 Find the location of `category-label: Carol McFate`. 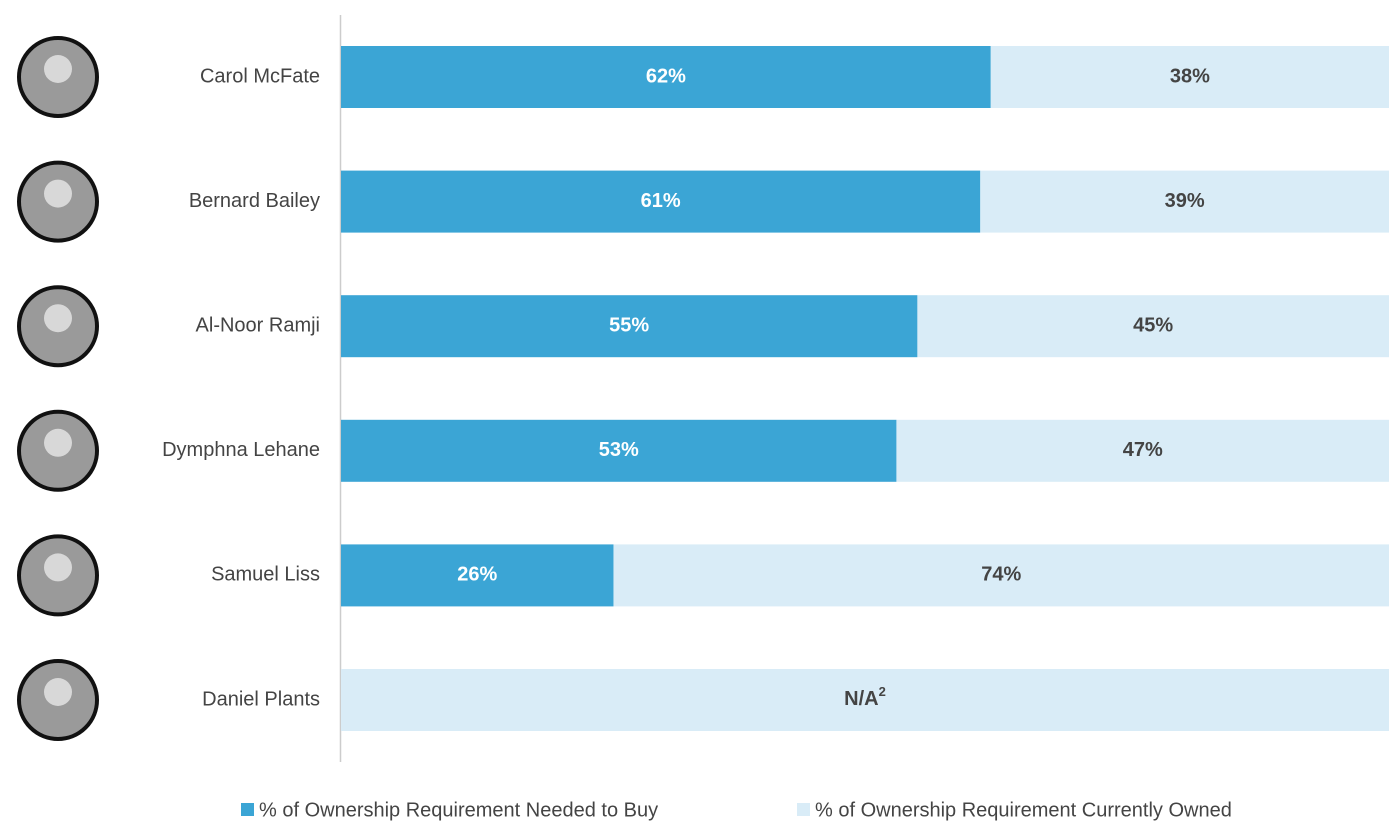

category-label: Carol McFate is located at coordinates (260, 76).